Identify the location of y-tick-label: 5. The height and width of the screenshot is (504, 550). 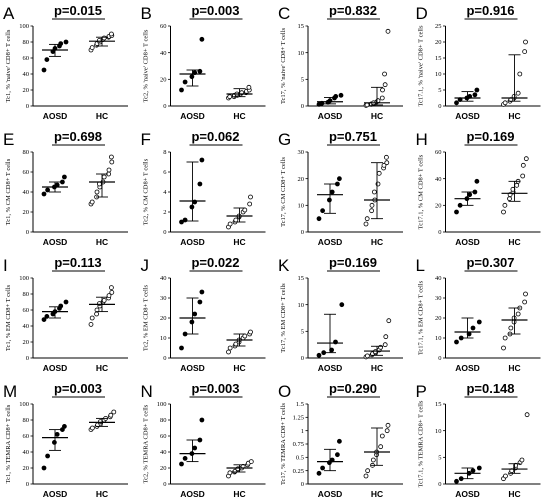
(302, 332).